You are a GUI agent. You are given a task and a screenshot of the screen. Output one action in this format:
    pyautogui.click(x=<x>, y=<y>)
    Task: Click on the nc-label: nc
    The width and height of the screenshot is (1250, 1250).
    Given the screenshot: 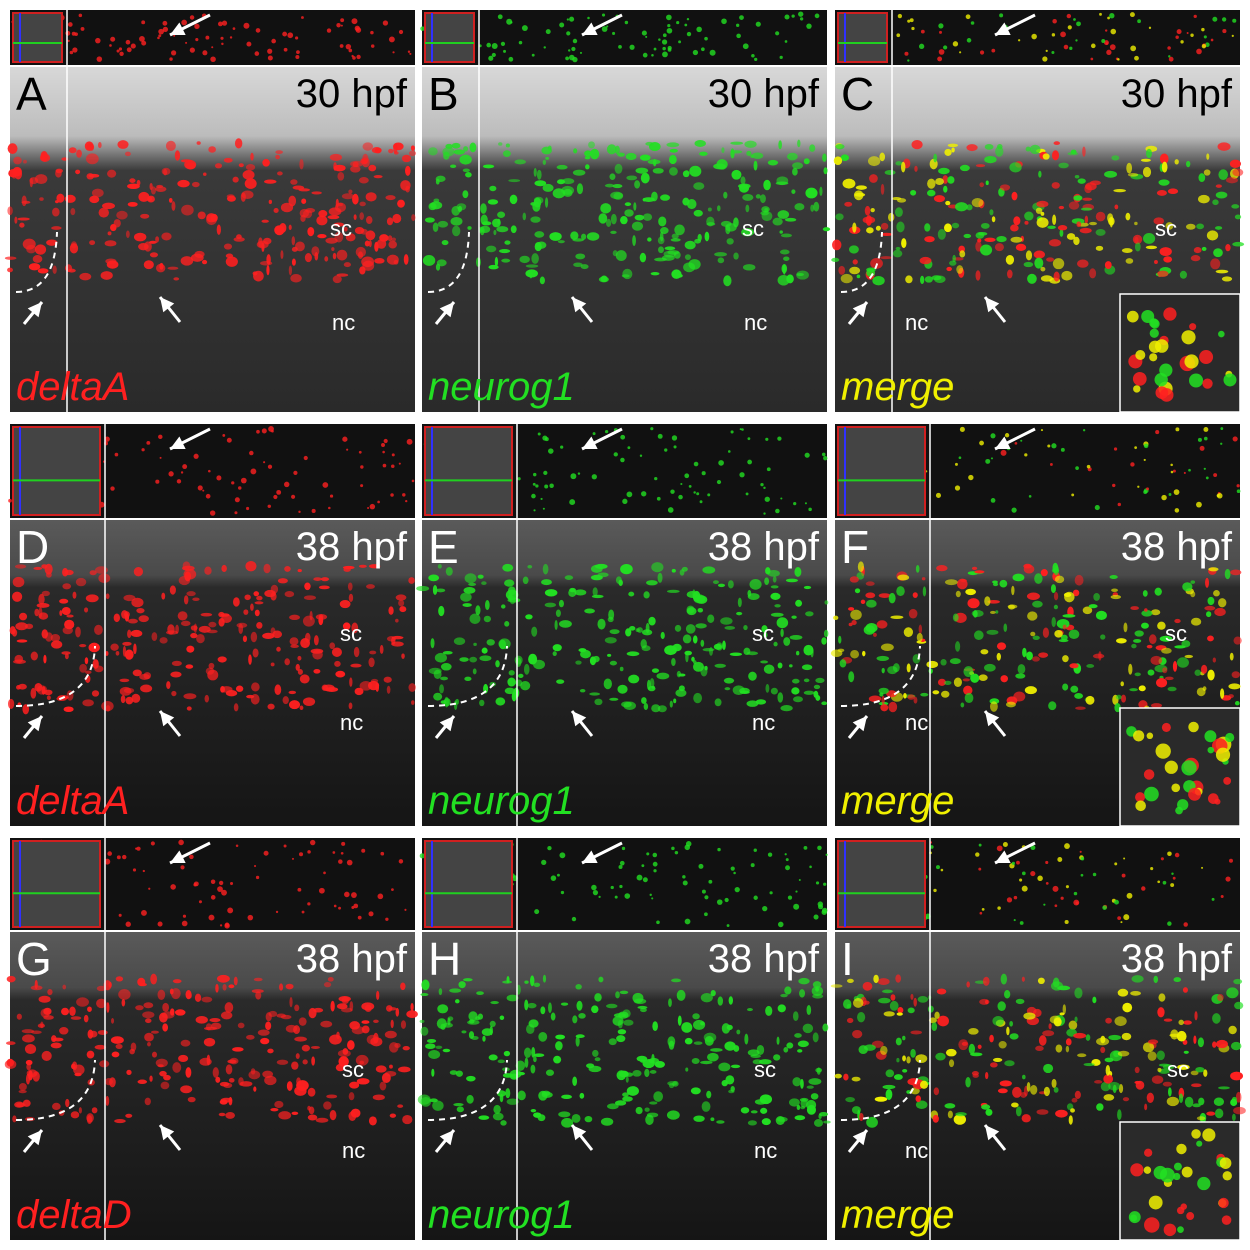 What is the action you would take?
    pyautogui.click(x=755, y=322)
    